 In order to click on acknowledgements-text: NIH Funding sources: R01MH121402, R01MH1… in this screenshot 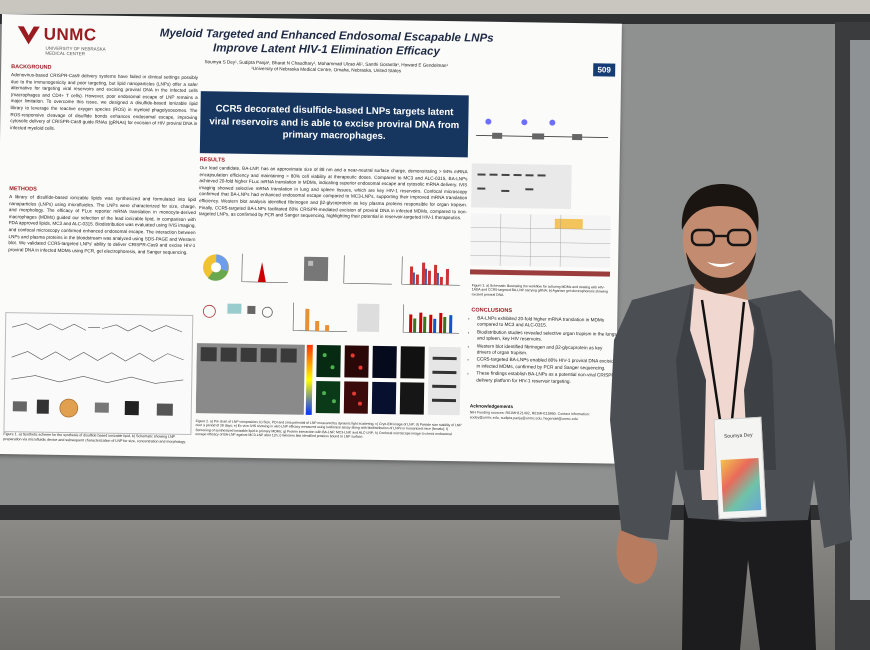, I will do `click(529, 415)`.